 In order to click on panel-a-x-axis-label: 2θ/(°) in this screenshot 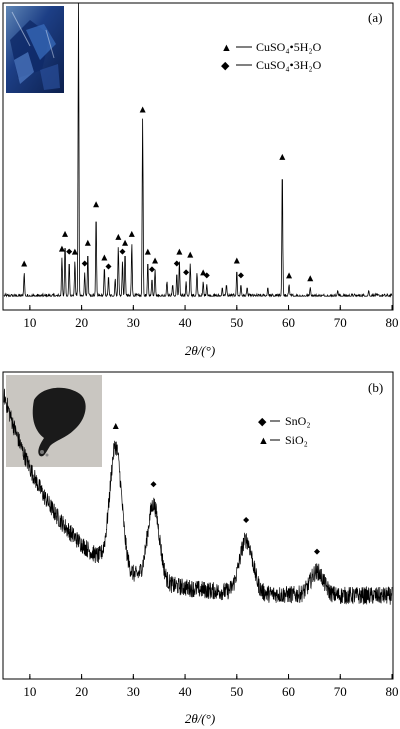, I will do `click(200, 350)`.